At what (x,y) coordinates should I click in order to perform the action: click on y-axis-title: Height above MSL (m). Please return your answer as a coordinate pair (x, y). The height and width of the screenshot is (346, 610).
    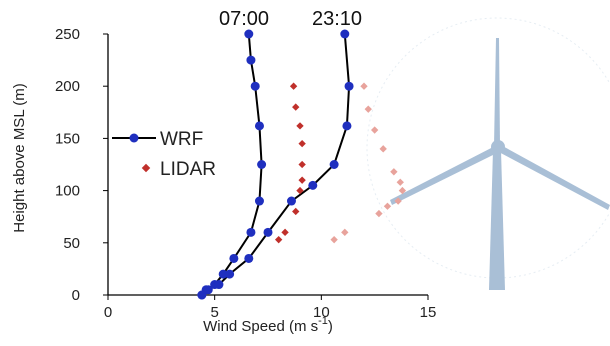
    Looking at the image, I should click on (19, 158).